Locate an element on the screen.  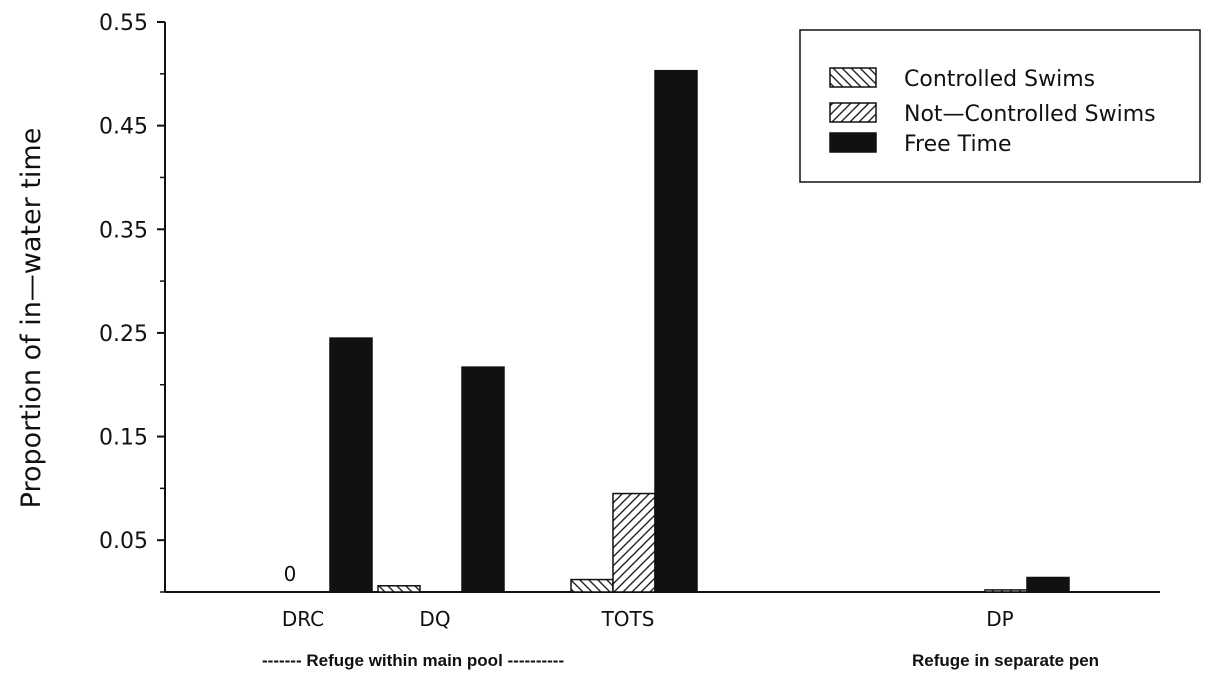
bar-controlled-swims-tots is located at coordinates (592, 585).